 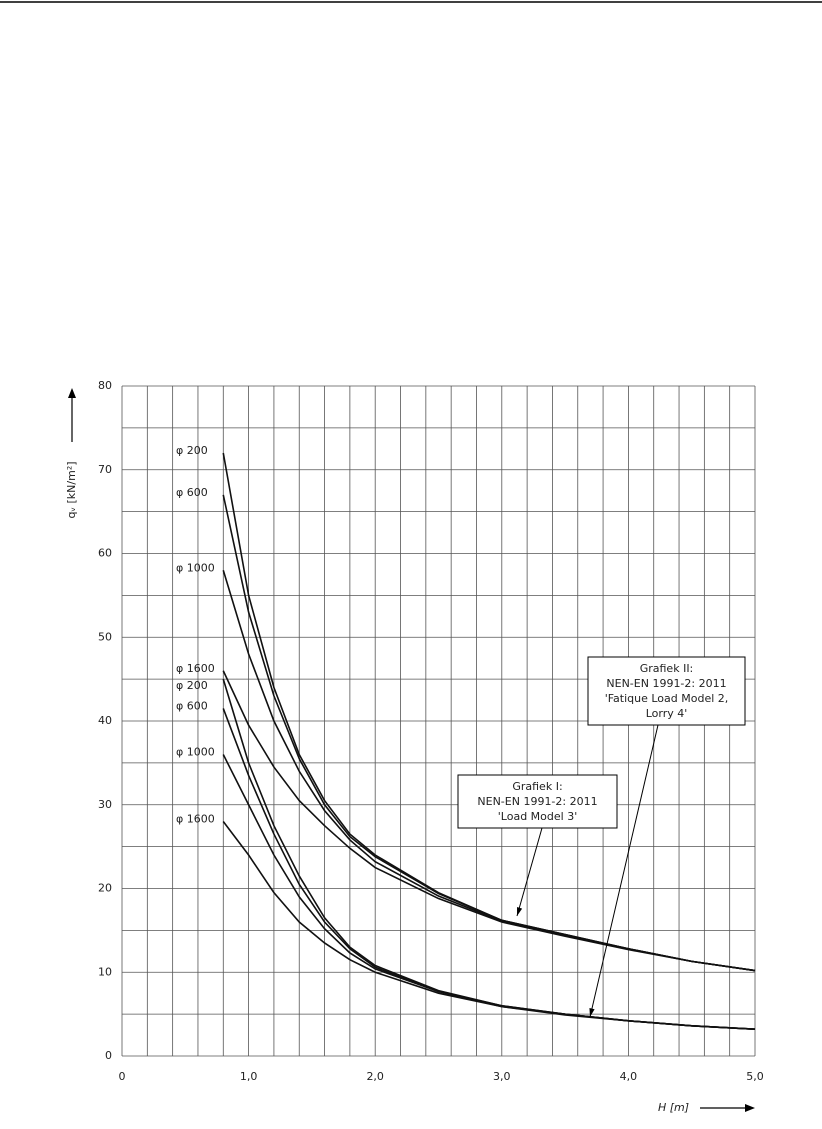 What do you see at coordinates (667, 713) in the screenshot?
I see `annotation-text: Lorry 4'` at bounding box center [667, 713].